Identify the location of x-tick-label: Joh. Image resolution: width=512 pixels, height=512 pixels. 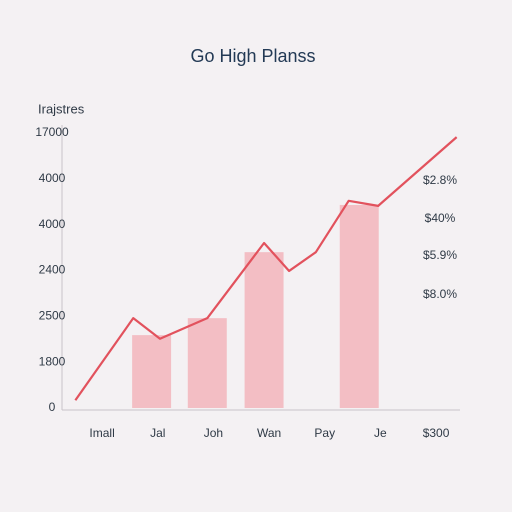
(213, 433).